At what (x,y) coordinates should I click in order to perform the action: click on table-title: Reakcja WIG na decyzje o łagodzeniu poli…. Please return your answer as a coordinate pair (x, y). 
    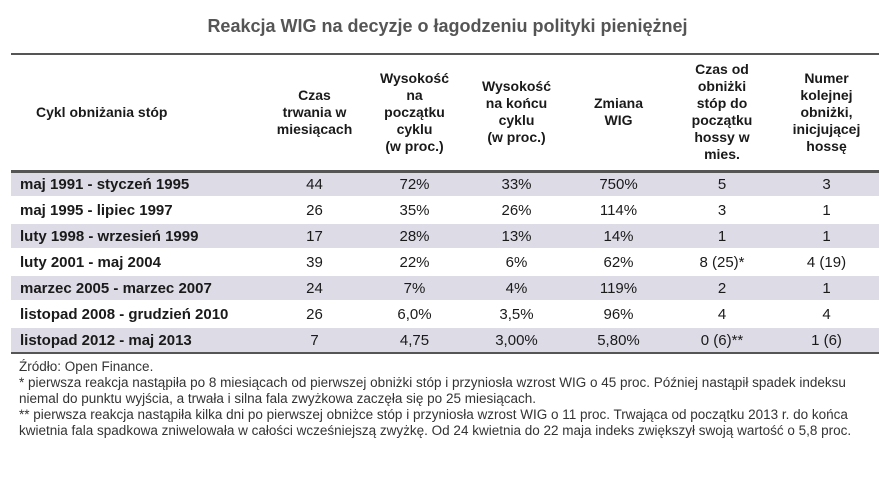
    Looking at the image, I should click on (447, 26).